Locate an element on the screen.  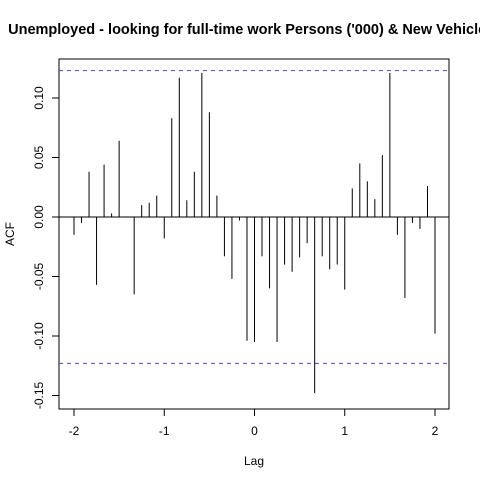
y-tick-label: -0.15 is located at coordinates (39, 396).